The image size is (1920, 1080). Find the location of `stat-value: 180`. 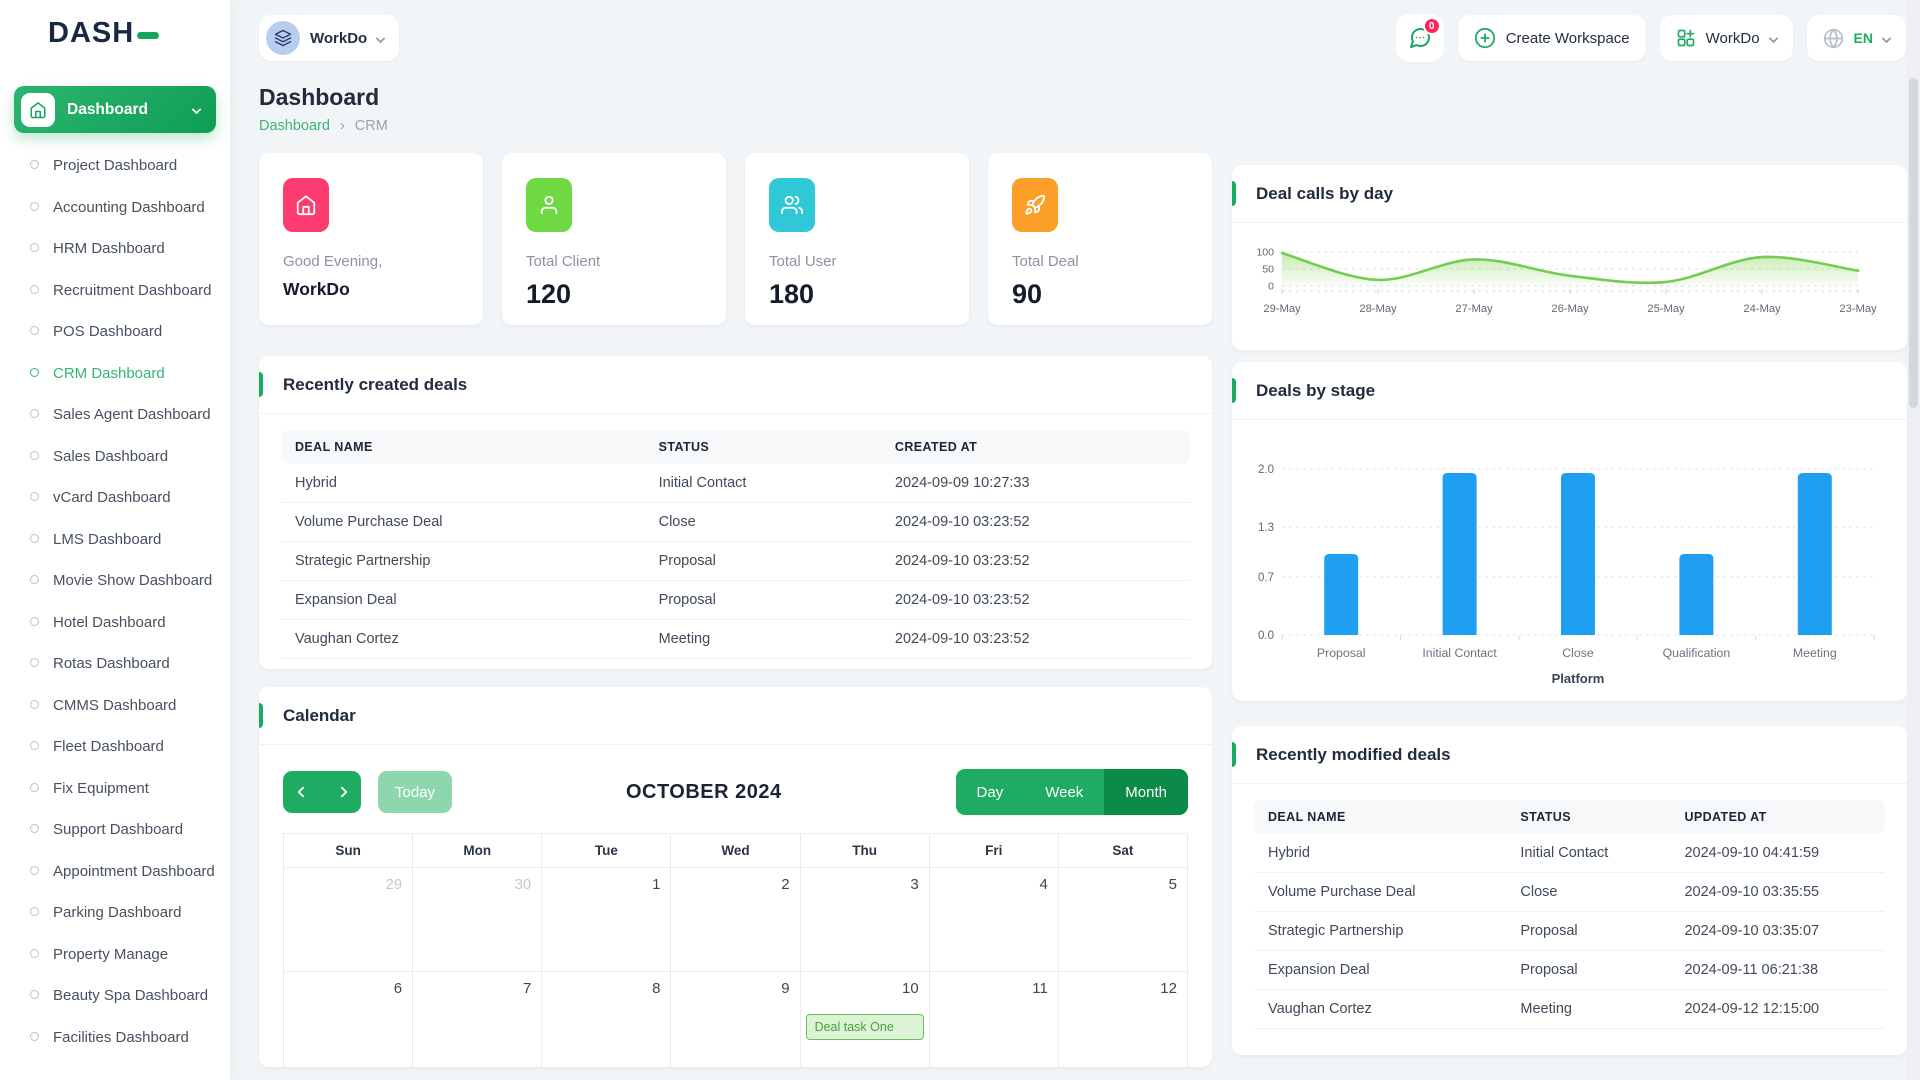

stat-value: 180 is located at coordinates (792, 294).